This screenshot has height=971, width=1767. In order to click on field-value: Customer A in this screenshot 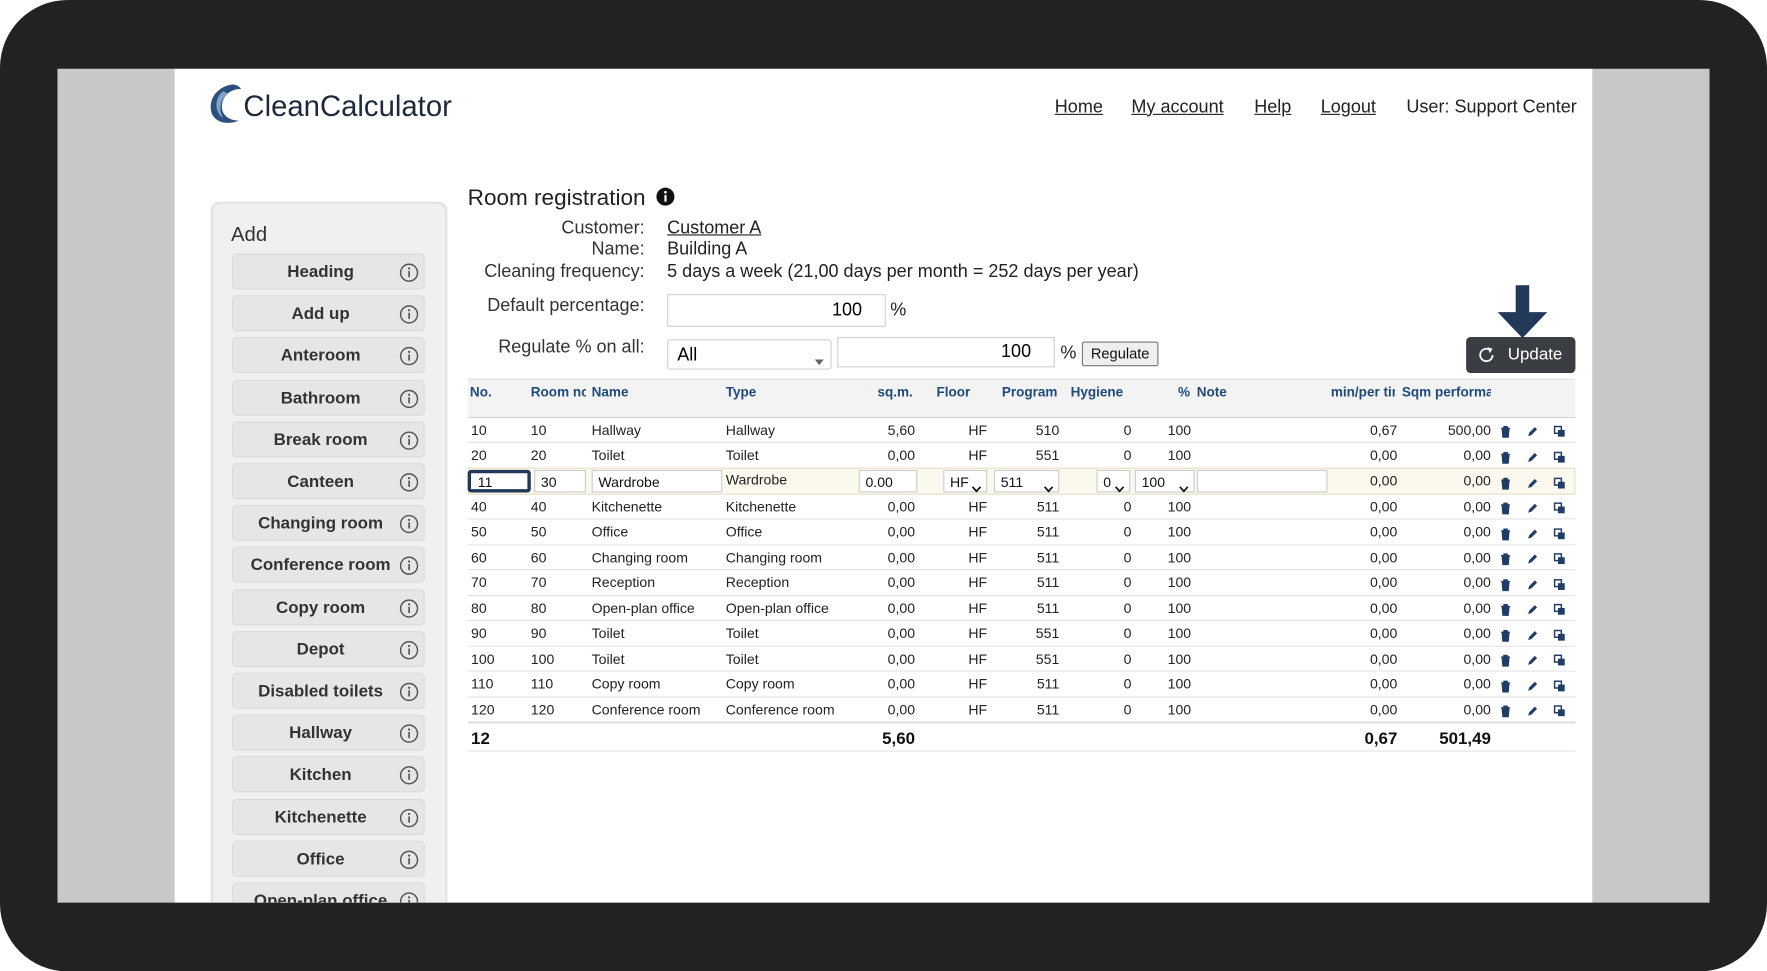, I will do `click(714, 228)`.